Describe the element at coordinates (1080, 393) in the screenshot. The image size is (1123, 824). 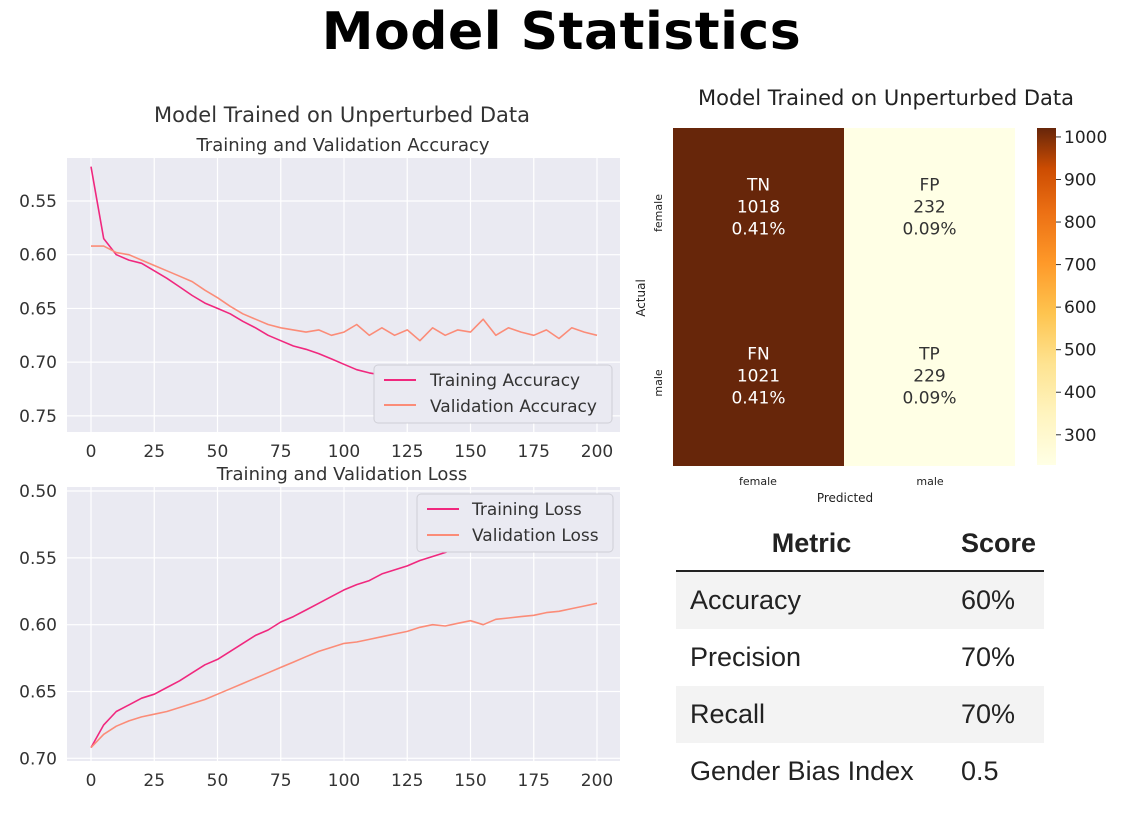
I see `colorbar-tick-label: 400` at that location.